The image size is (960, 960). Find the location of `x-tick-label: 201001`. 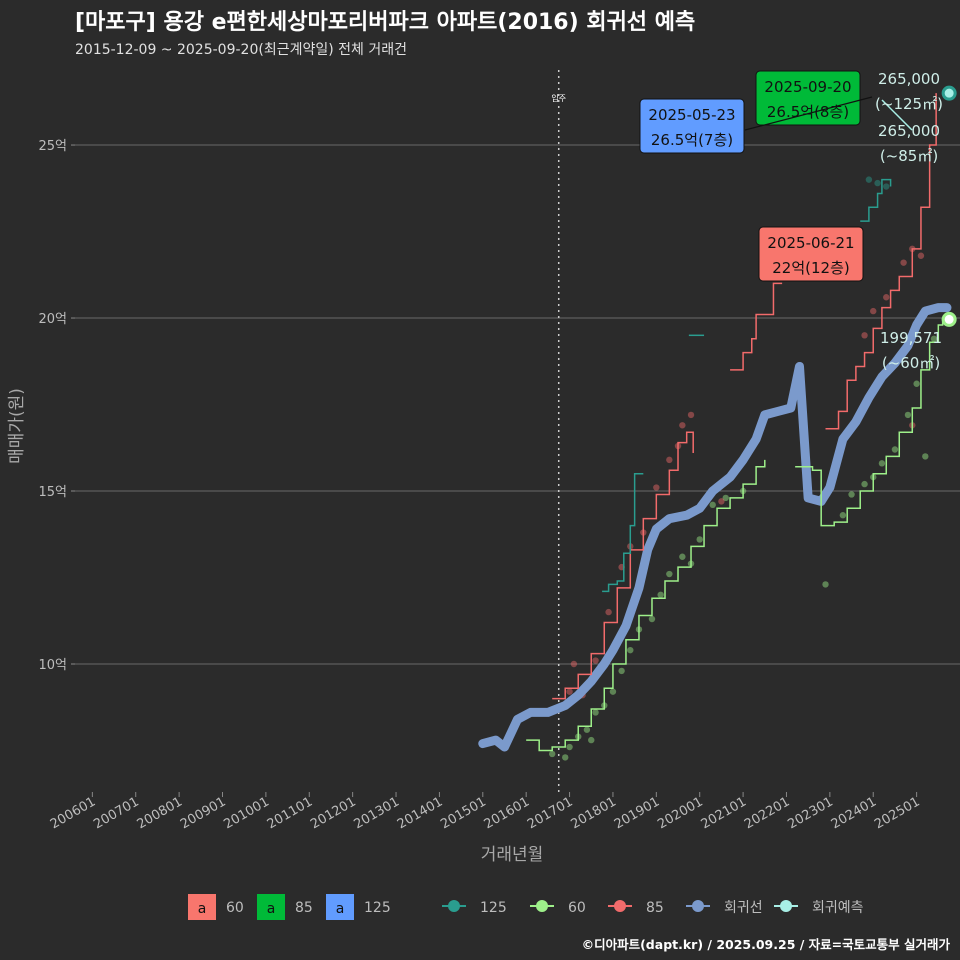

x-tick-label: 201001 is located at coordinates (246, 813).